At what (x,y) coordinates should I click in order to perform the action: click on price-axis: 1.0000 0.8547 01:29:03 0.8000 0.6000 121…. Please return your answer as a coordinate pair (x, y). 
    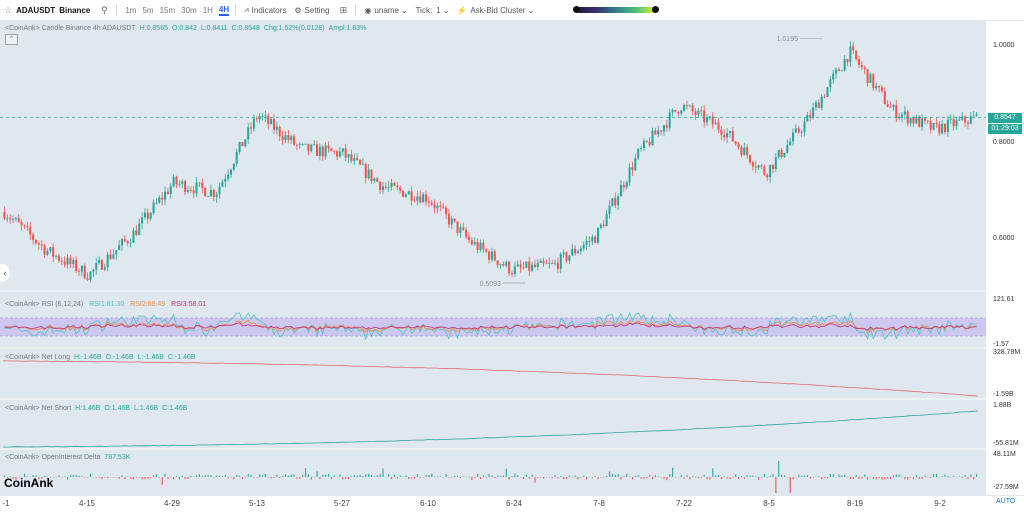
    Looking at the image, I should click on (1005, 258).